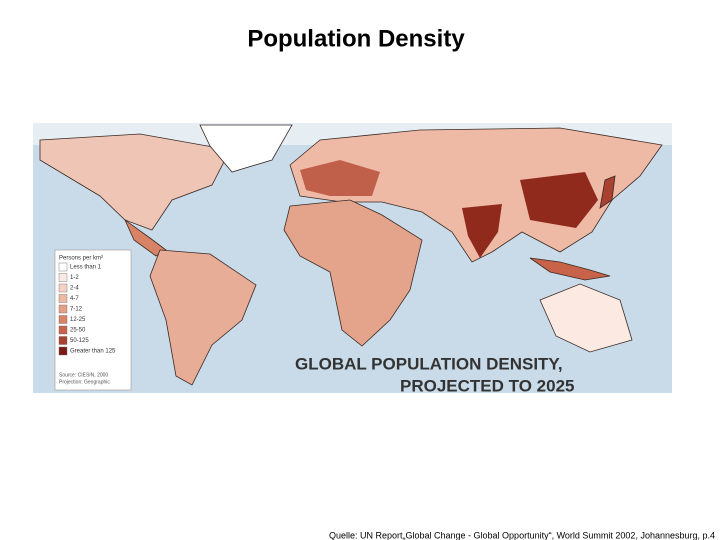 This screenshot has height=540, width=720. Describe the element at coordinates (79, 341) in the screenshot. I see `legend-label: 50-125` at that location.